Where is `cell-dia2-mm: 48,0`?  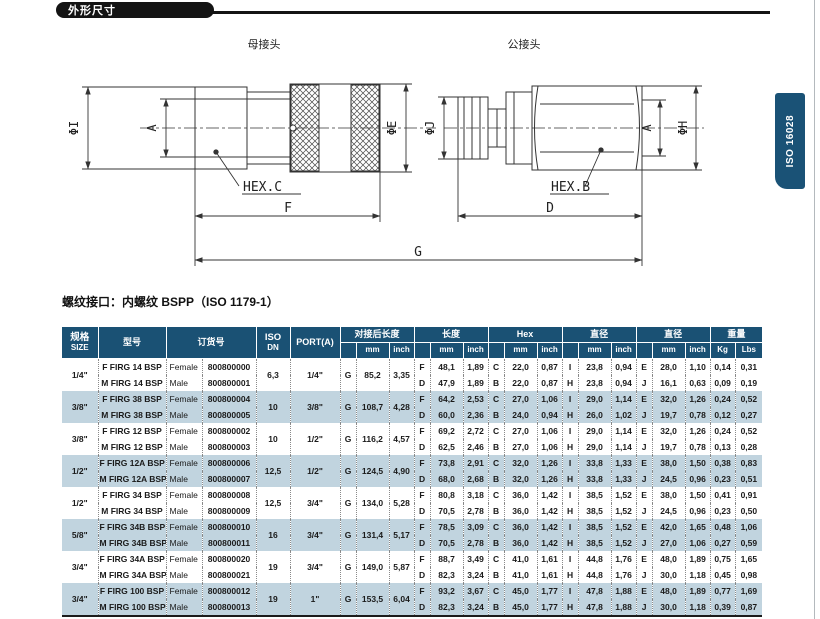 cell-dia2-mm: 48,0 is located at coordinates (669, 559).